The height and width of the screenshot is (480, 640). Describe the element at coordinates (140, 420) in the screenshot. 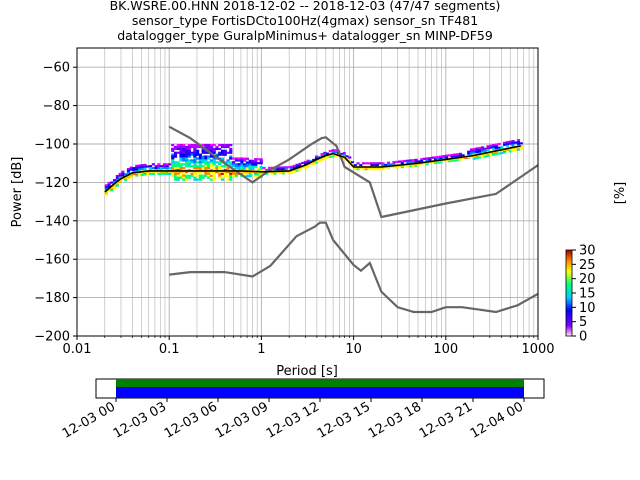

I see `time-tick-label: 12-03 03` at that location.